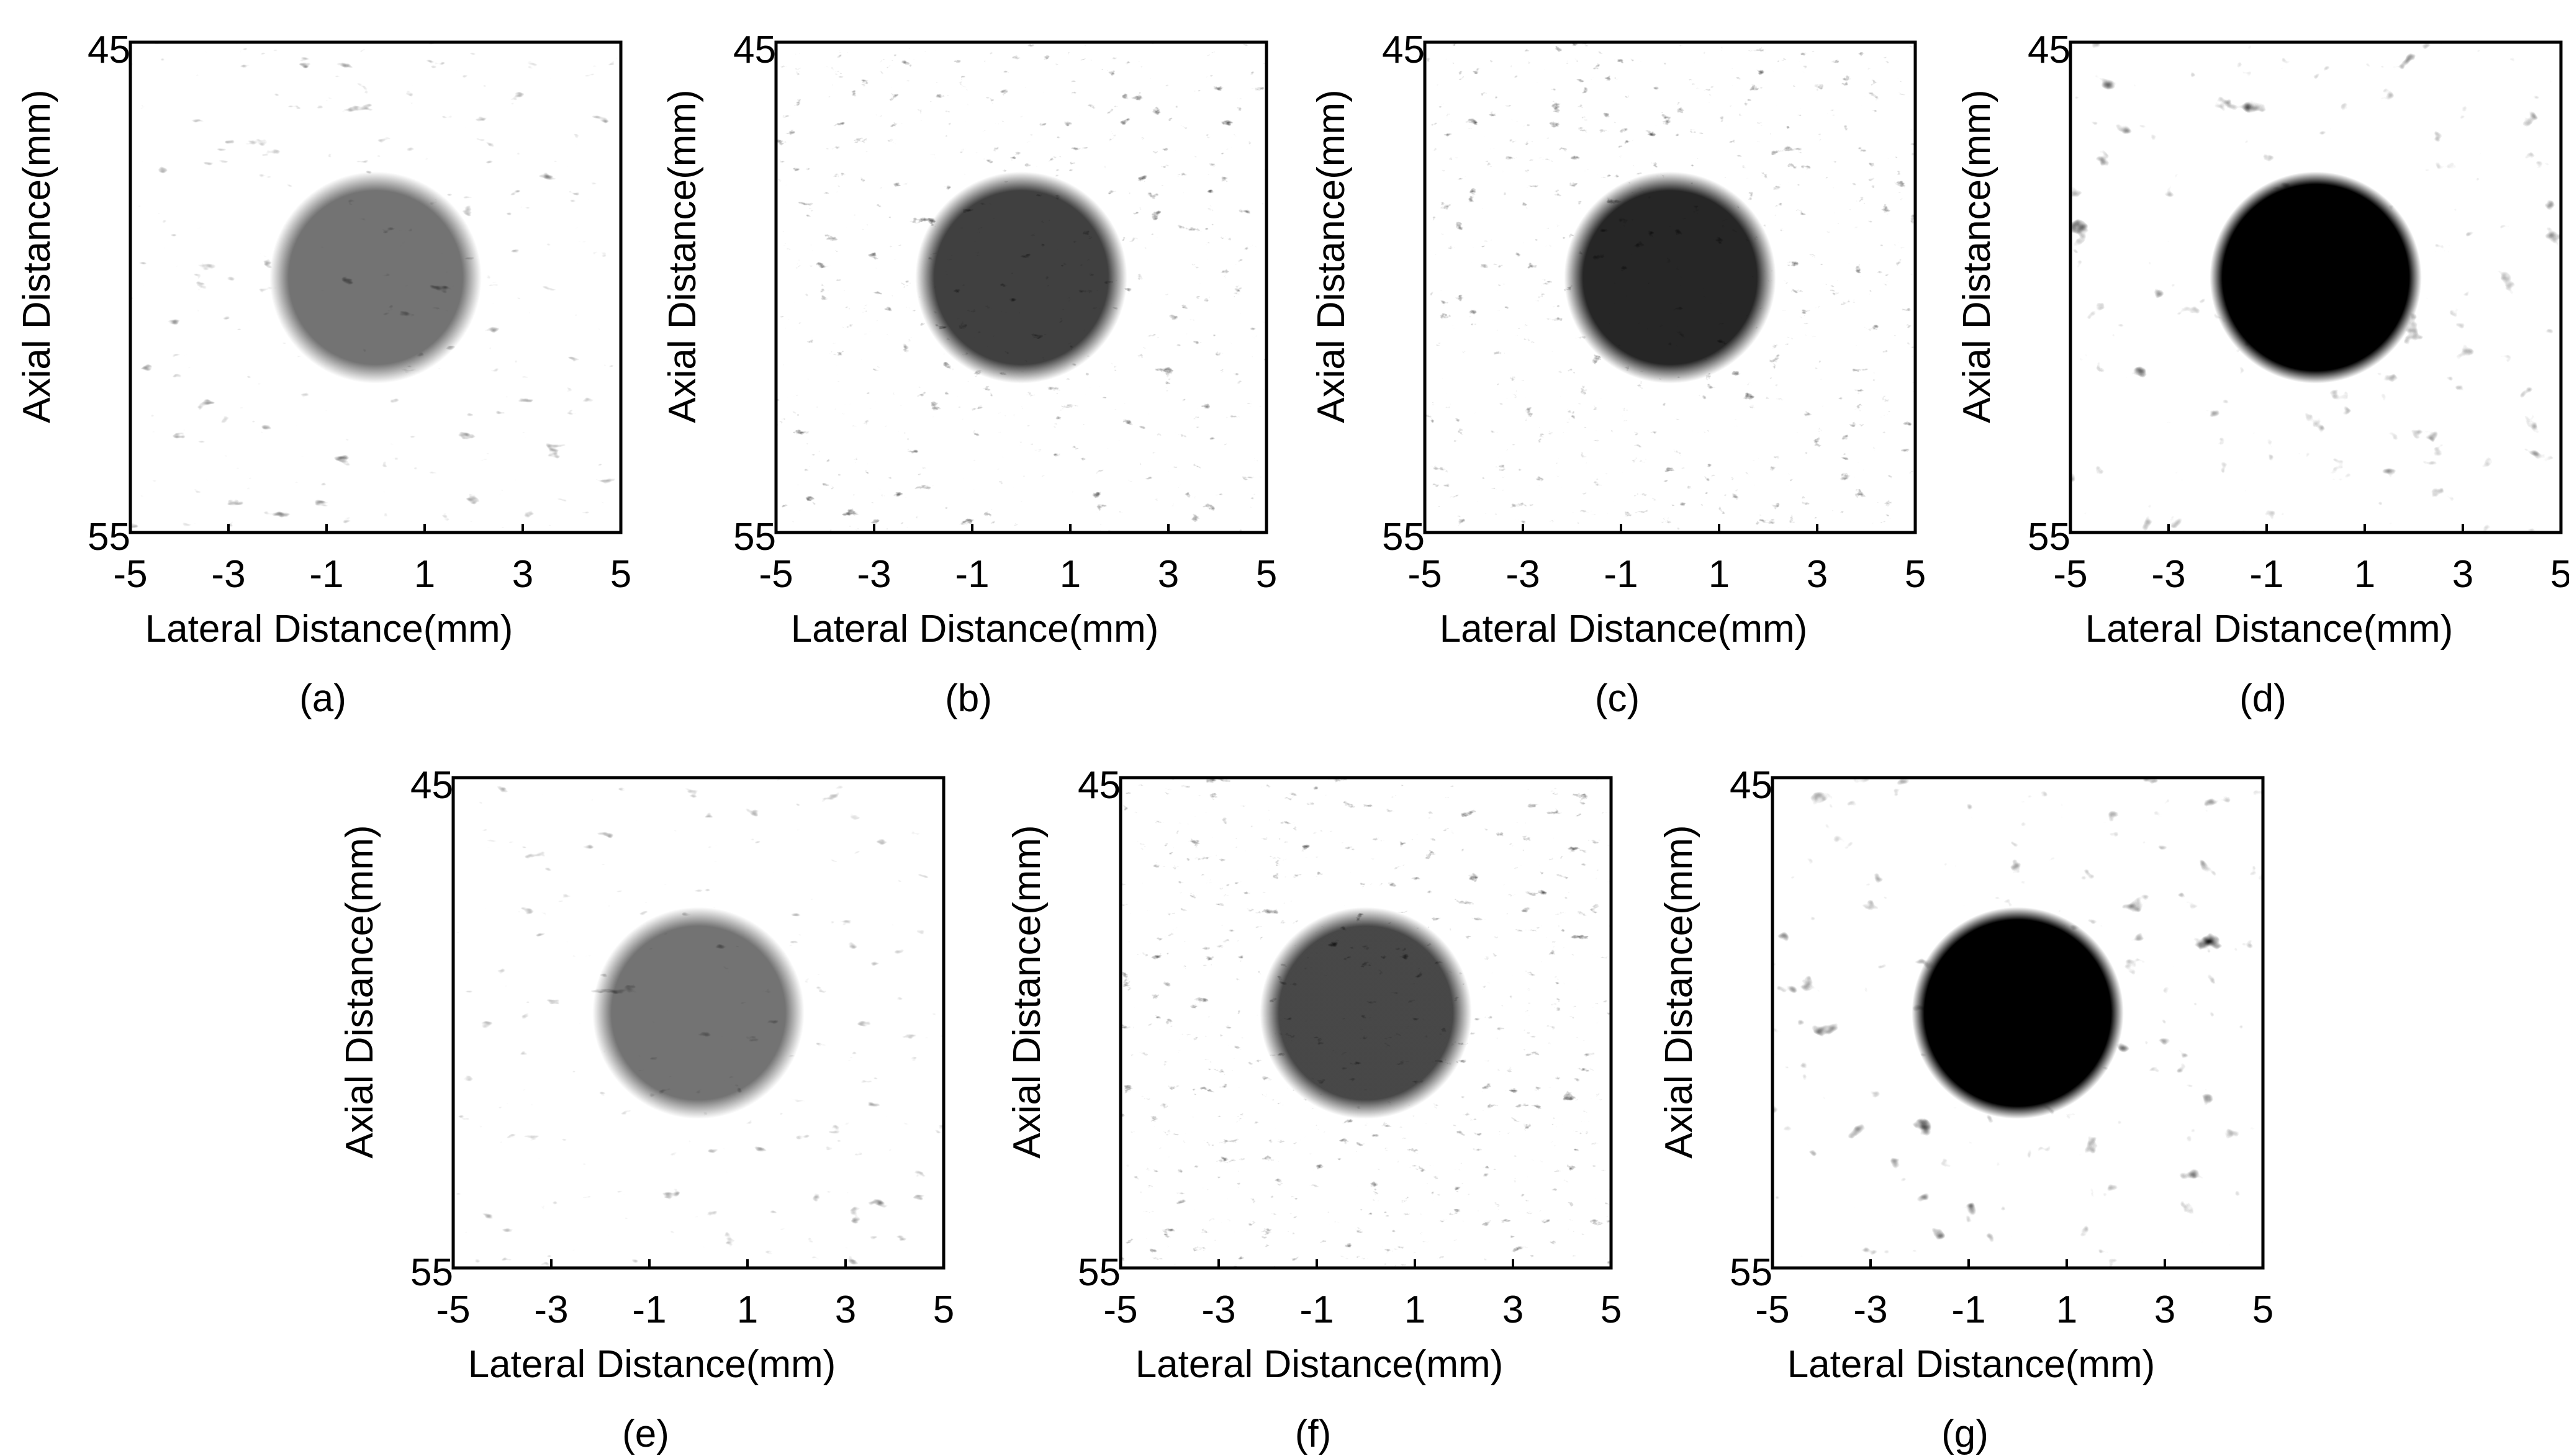 The width and height of the screenshot is (2569, 1456). What do you see at coordinates (2263, 698) in the screenshot?
I see `panel-caption: (d)` at bounding box center [2263, 698].